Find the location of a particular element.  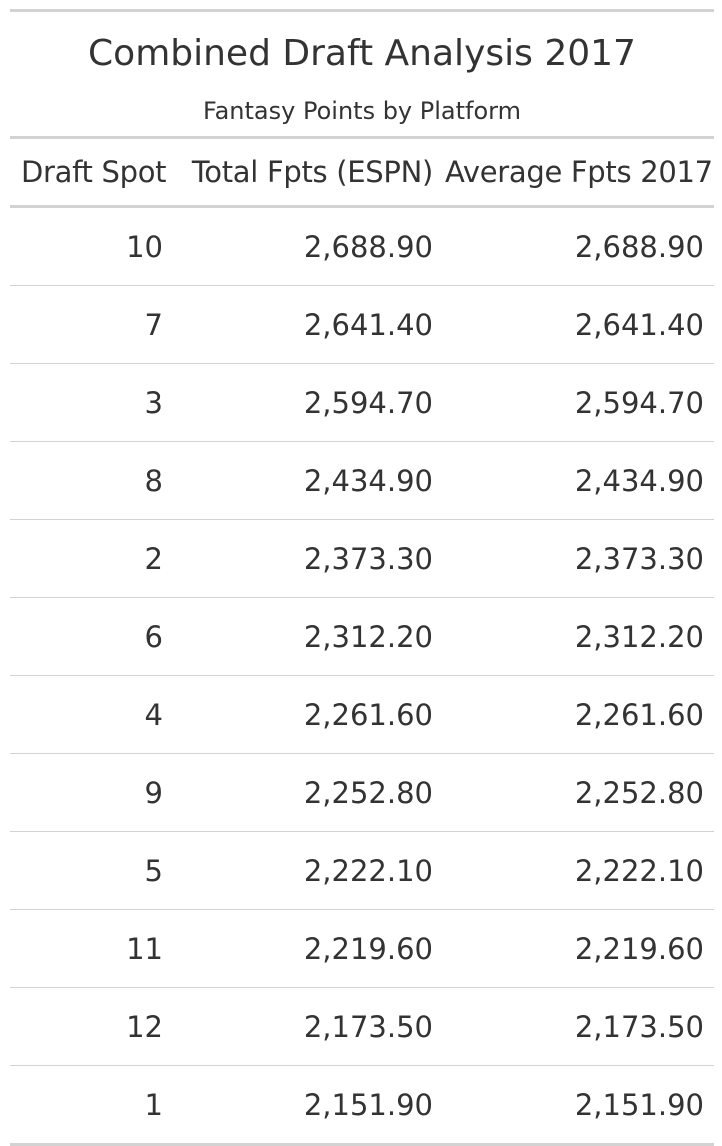

table-subtitle: Fantasy Points by Platform is located at coordinates (362, 111).